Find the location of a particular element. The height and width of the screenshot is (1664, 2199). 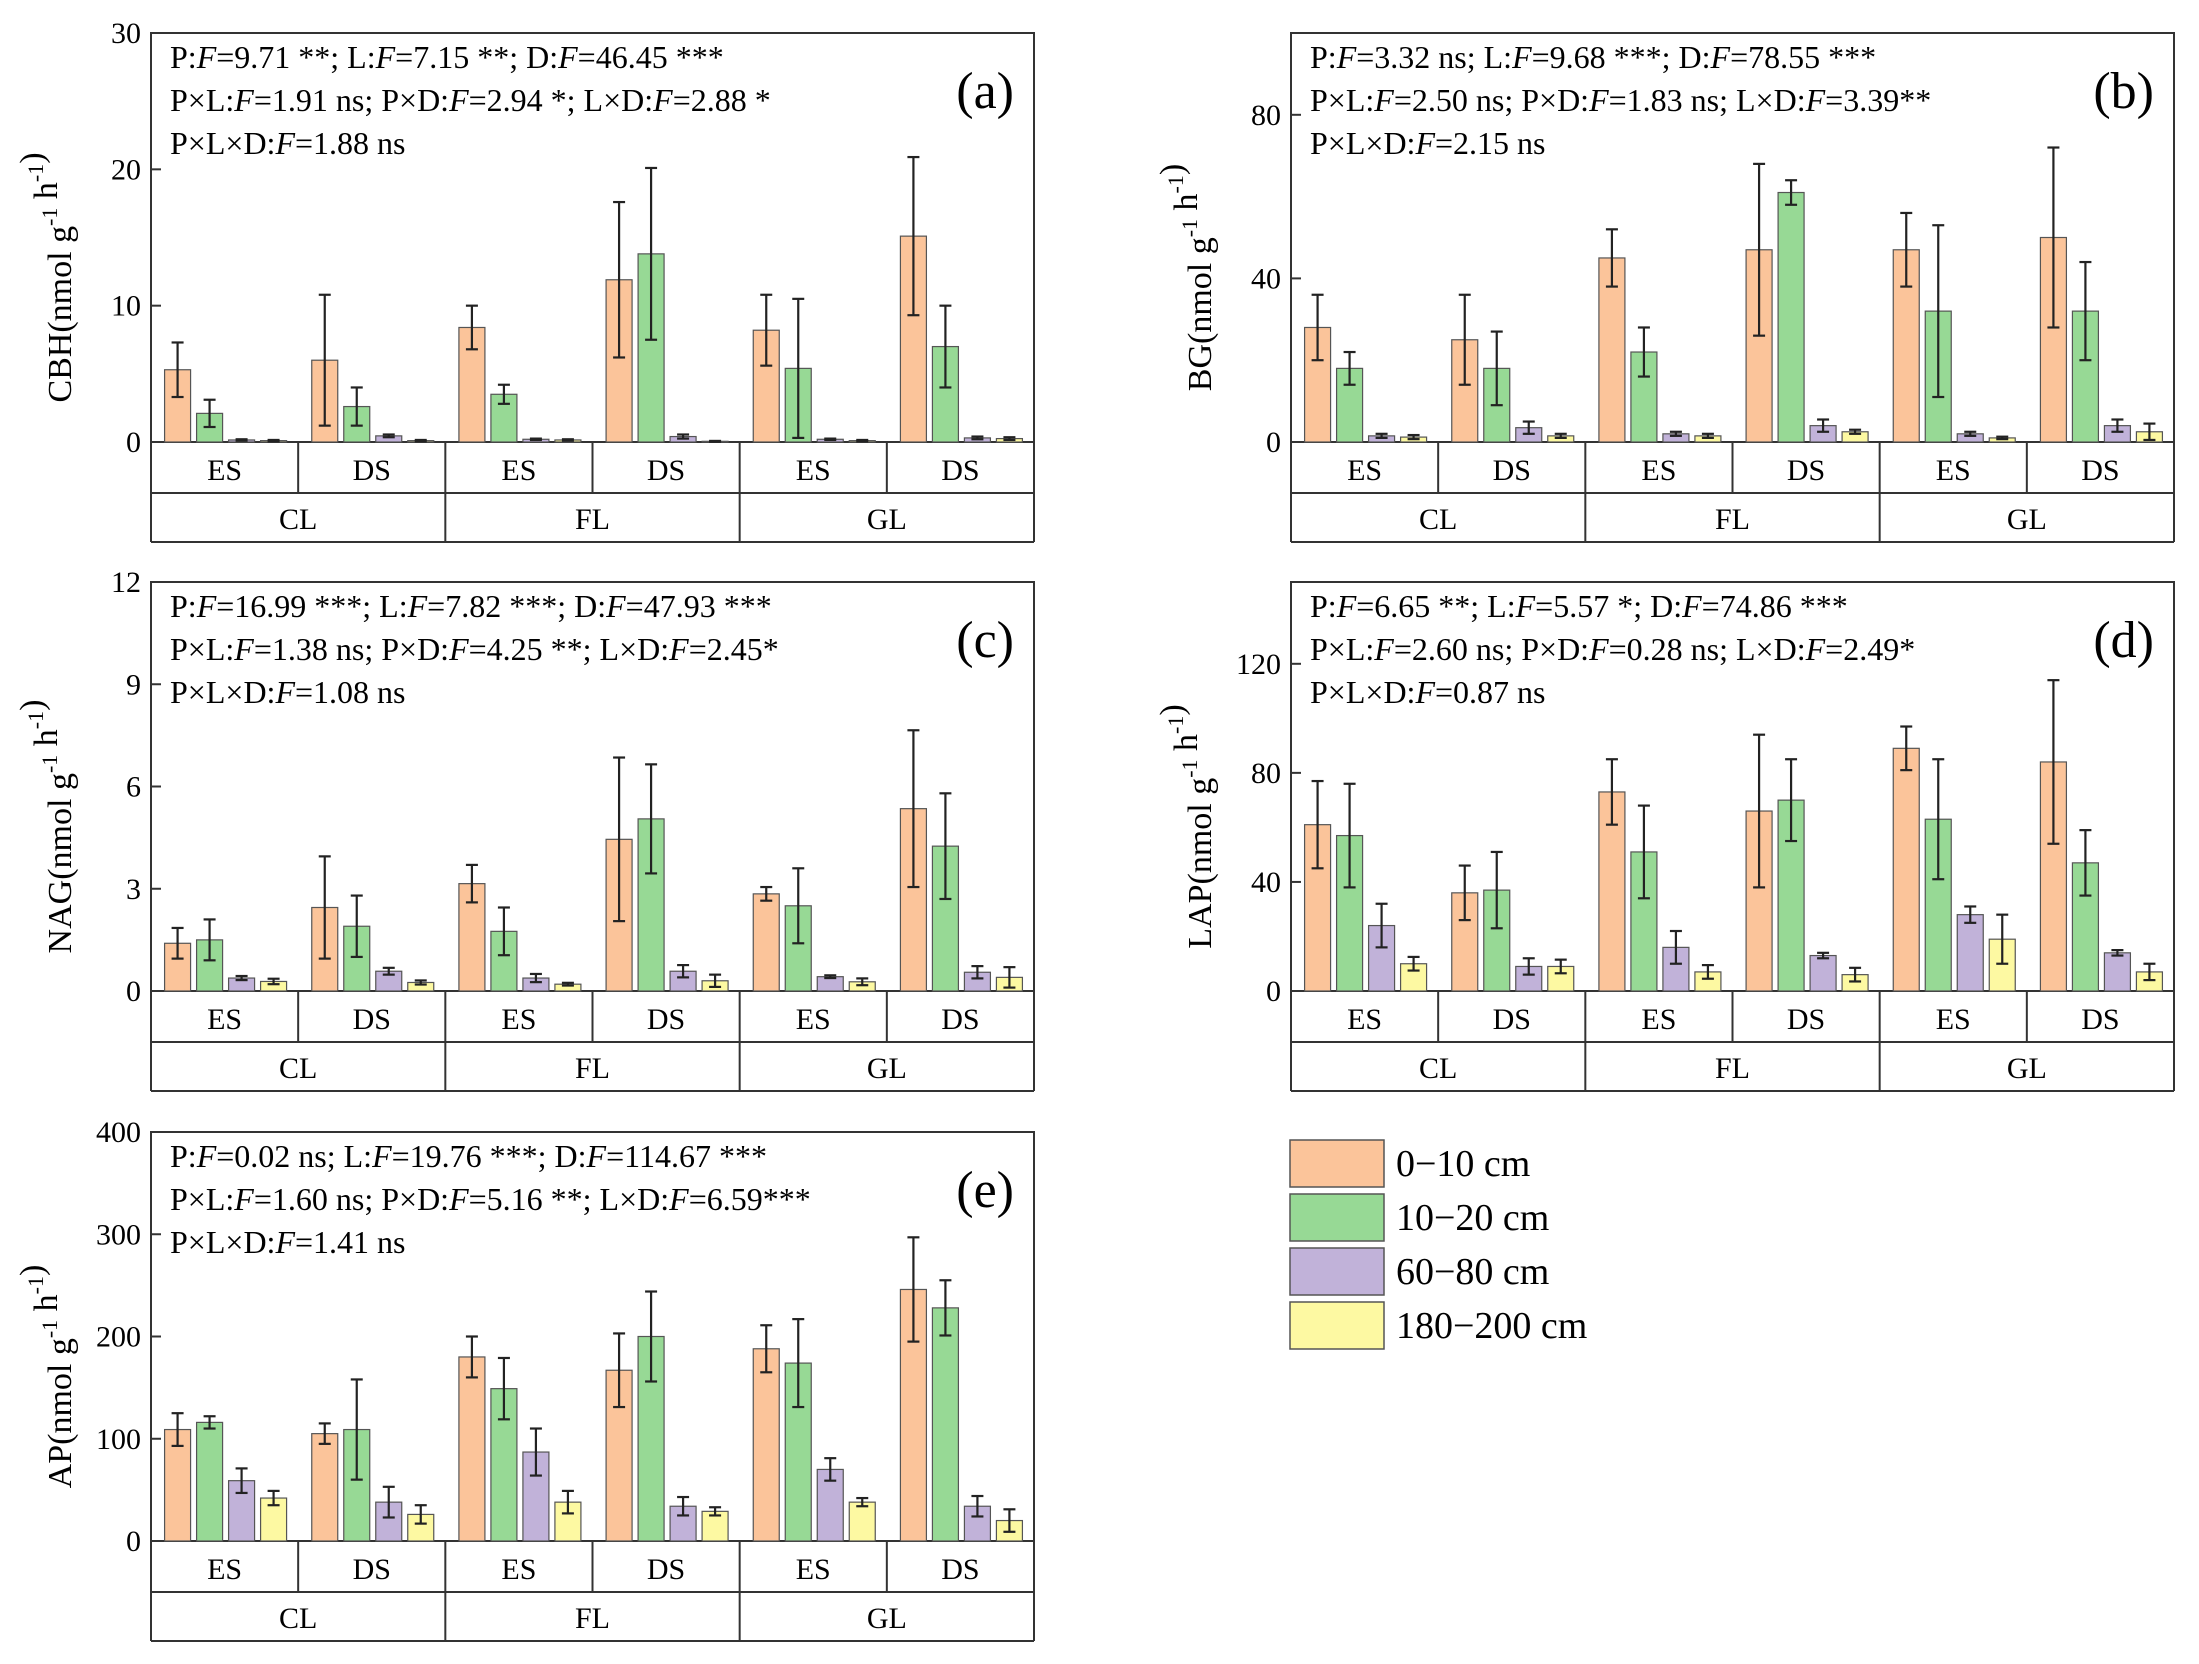

legend-label: 60−80 cm is located at coordinates (1472, 1272).